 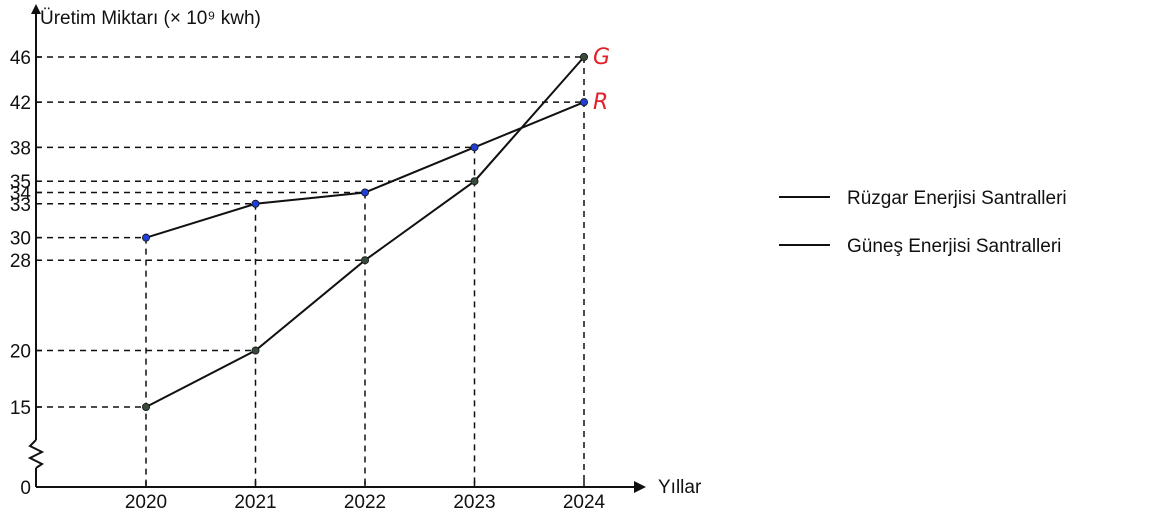 I want to click on y-tick-label: 33, so click(x=20, y=205).